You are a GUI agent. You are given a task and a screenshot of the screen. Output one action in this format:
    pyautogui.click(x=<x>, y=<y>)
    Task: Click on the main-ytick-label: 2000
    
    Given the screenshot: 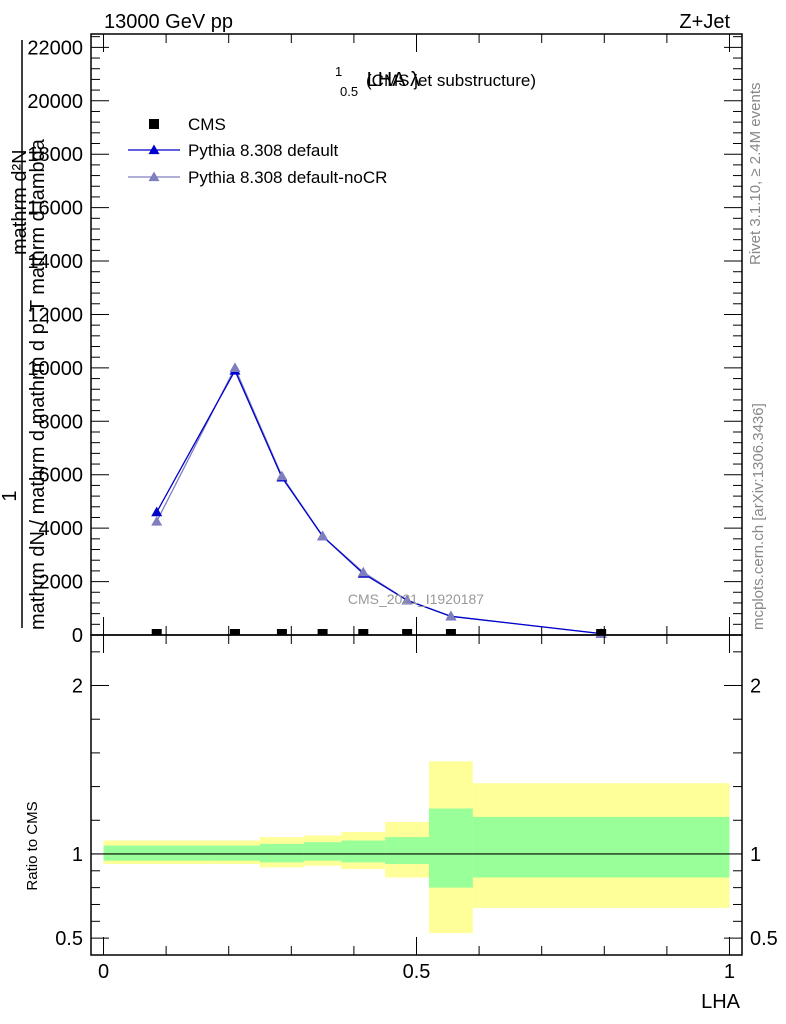 What is the action you would take?
    pyautogui.click(x=61, y=583)
    